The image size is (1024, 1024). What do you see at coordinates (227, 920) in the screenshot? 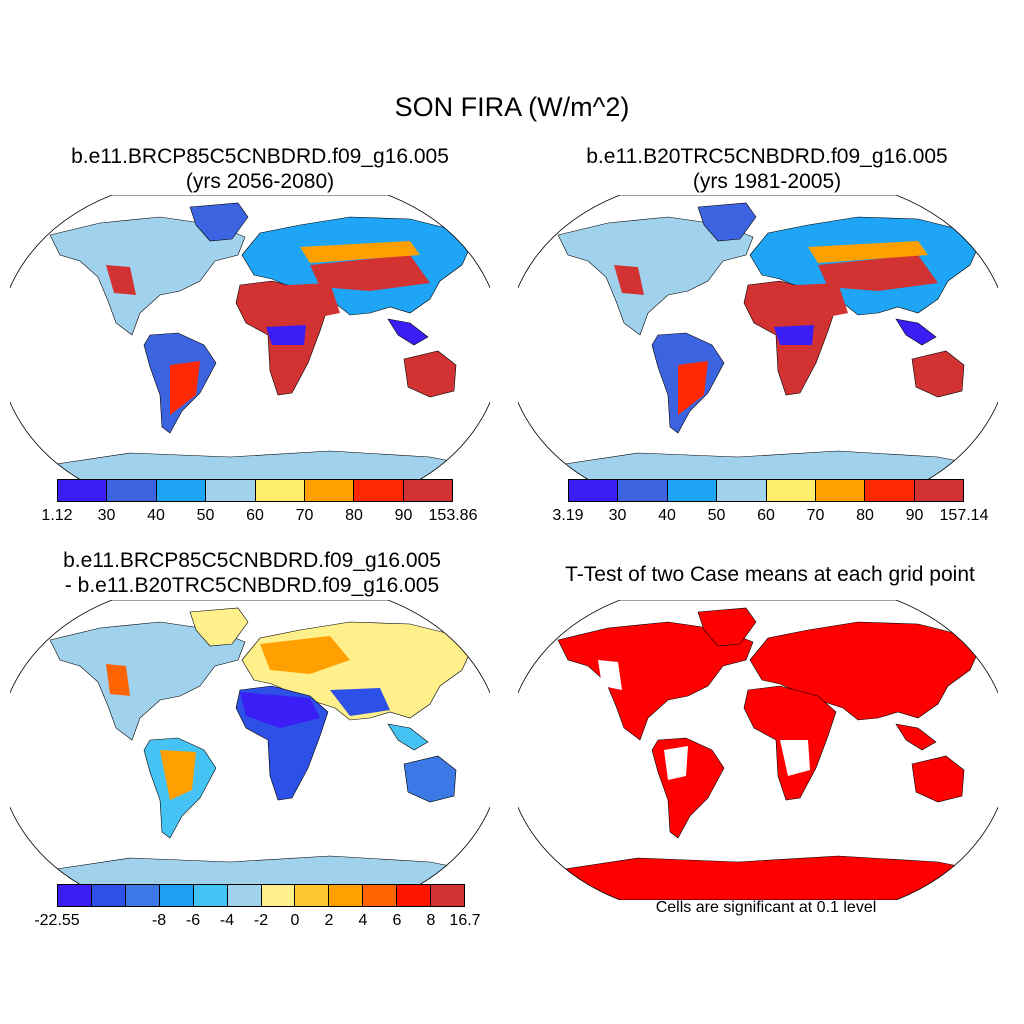
I see `colorbar-tick-label: -4` at bounding box center [227, 920].